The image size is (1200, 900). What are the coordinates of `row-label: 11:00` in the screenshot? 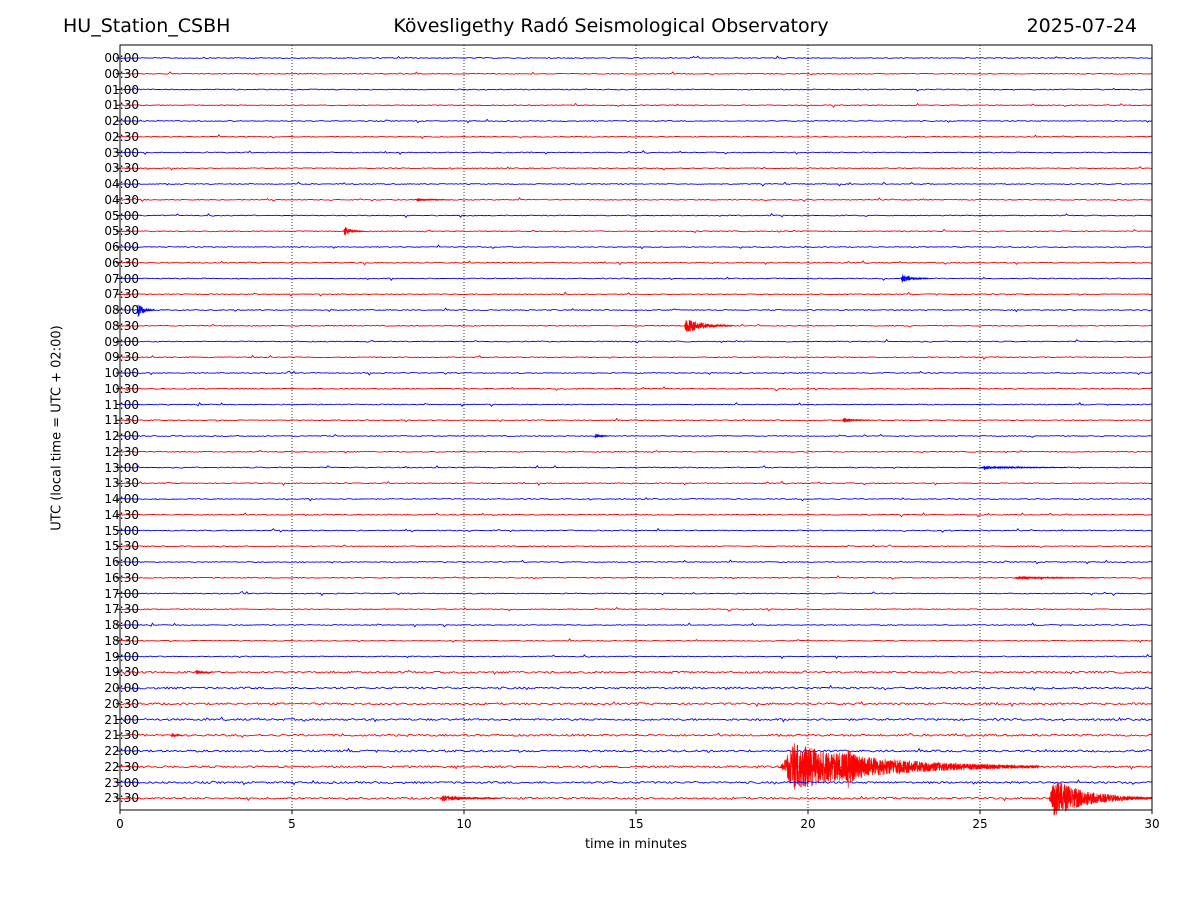 It's located at (121, 404).